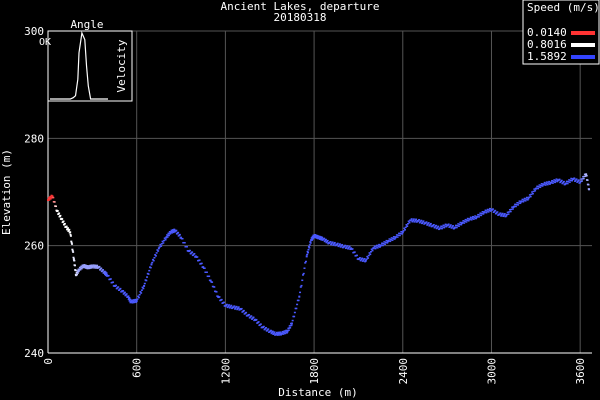 The height and width of the screenshot is (400, 600). Describe the element at coordinates (317, 392) in the screenshot. I see `x-axis-label: Distance (m)` at that location.